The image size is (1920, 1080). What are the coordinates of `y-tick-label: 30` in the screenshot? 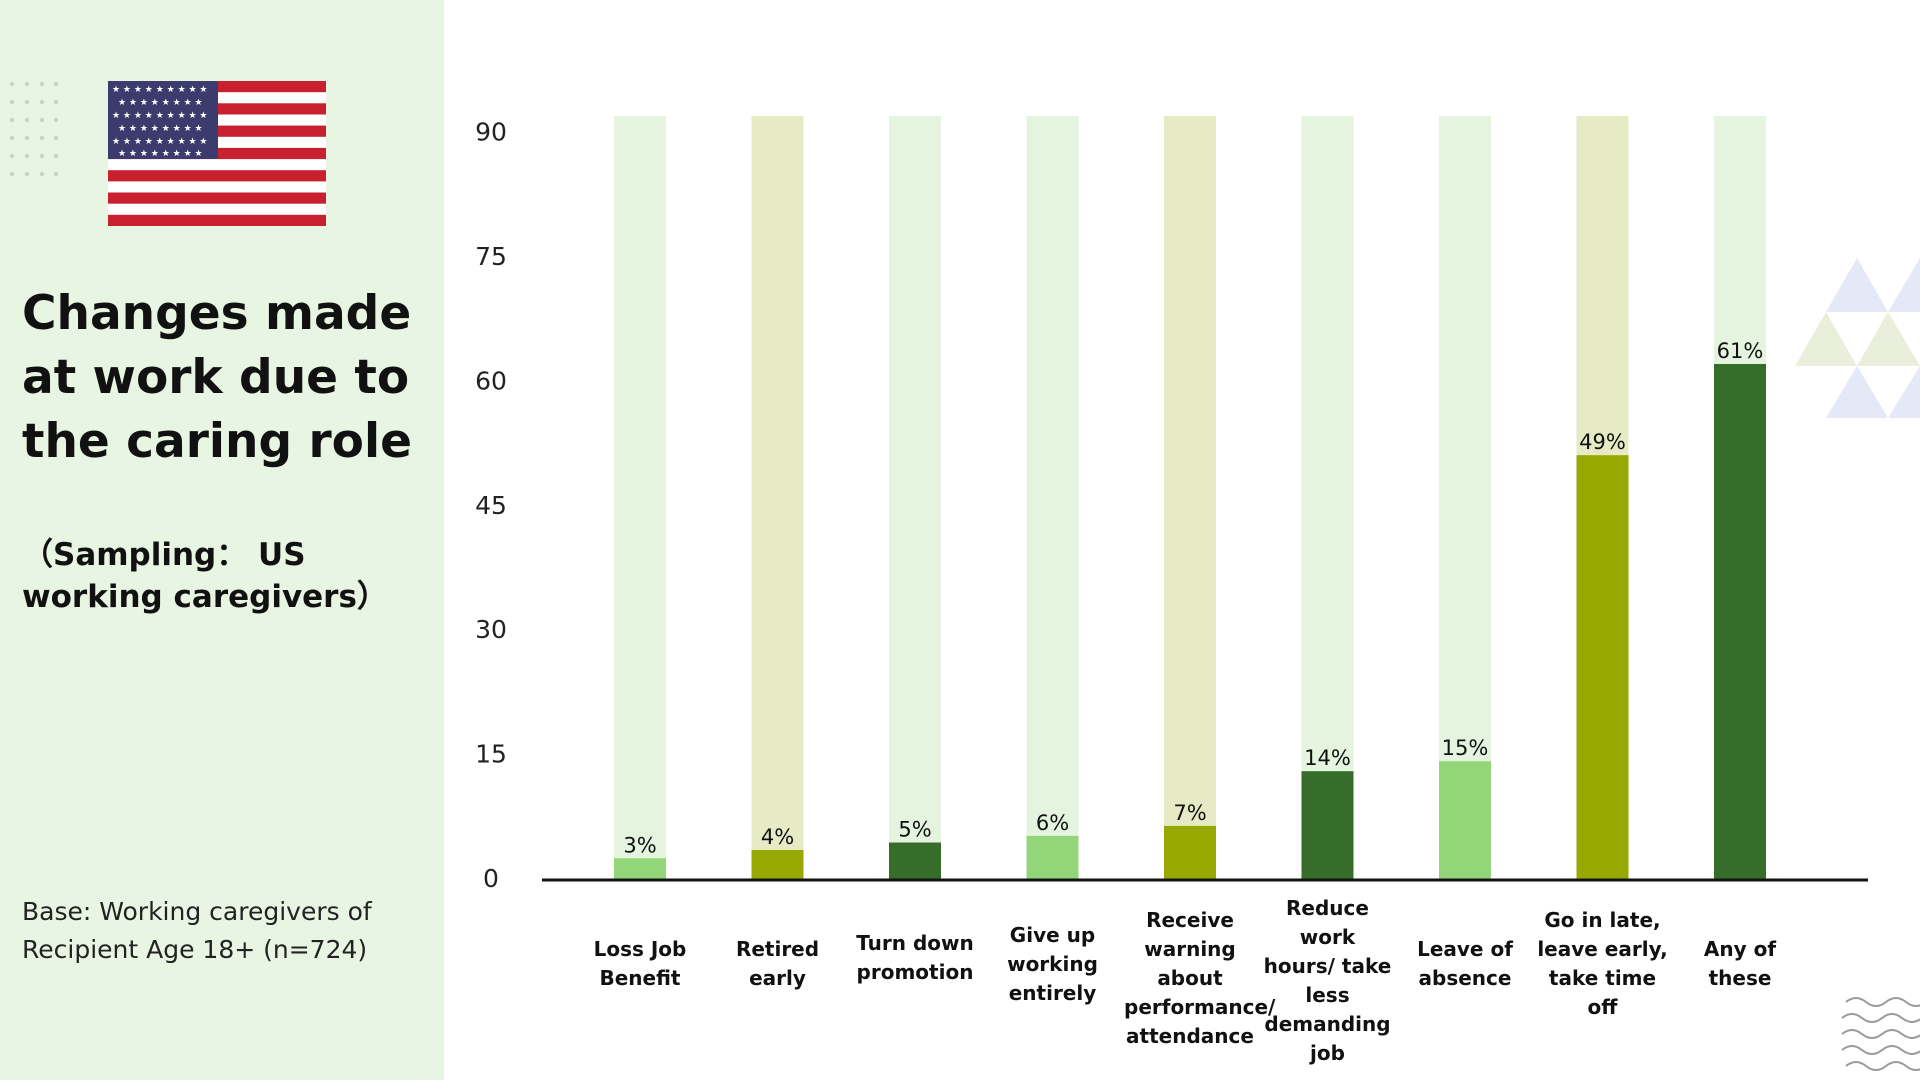 It's located at (491, 629).